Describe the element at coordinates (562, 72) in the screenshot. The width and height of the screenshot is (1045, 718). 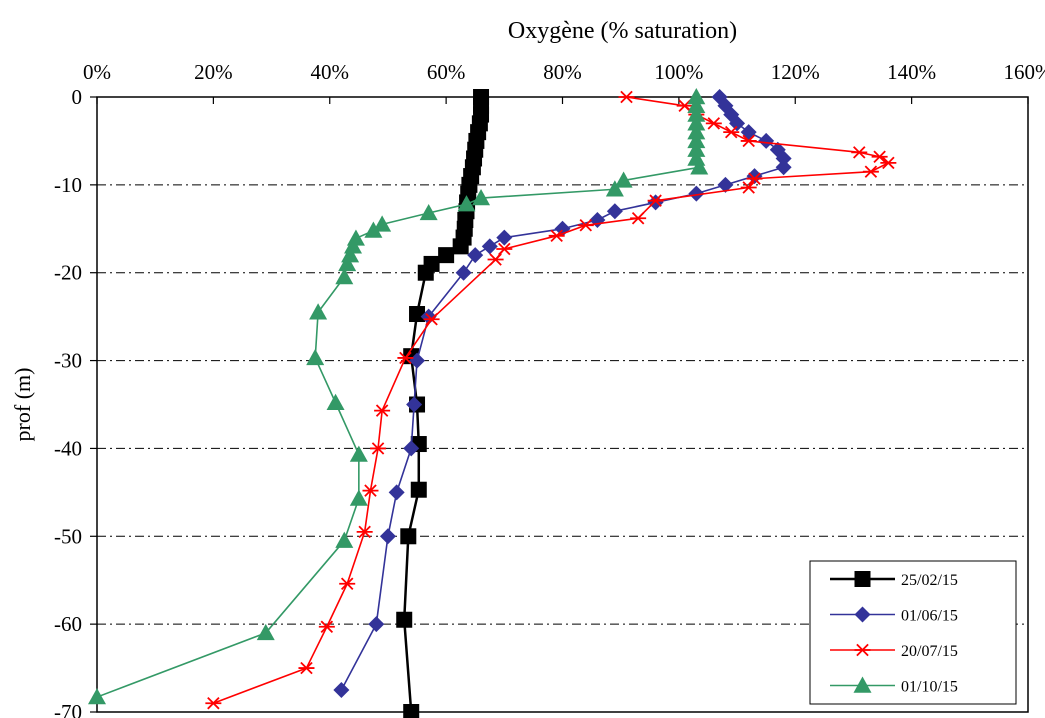
I see `x-tick-label: 80%` at that location.